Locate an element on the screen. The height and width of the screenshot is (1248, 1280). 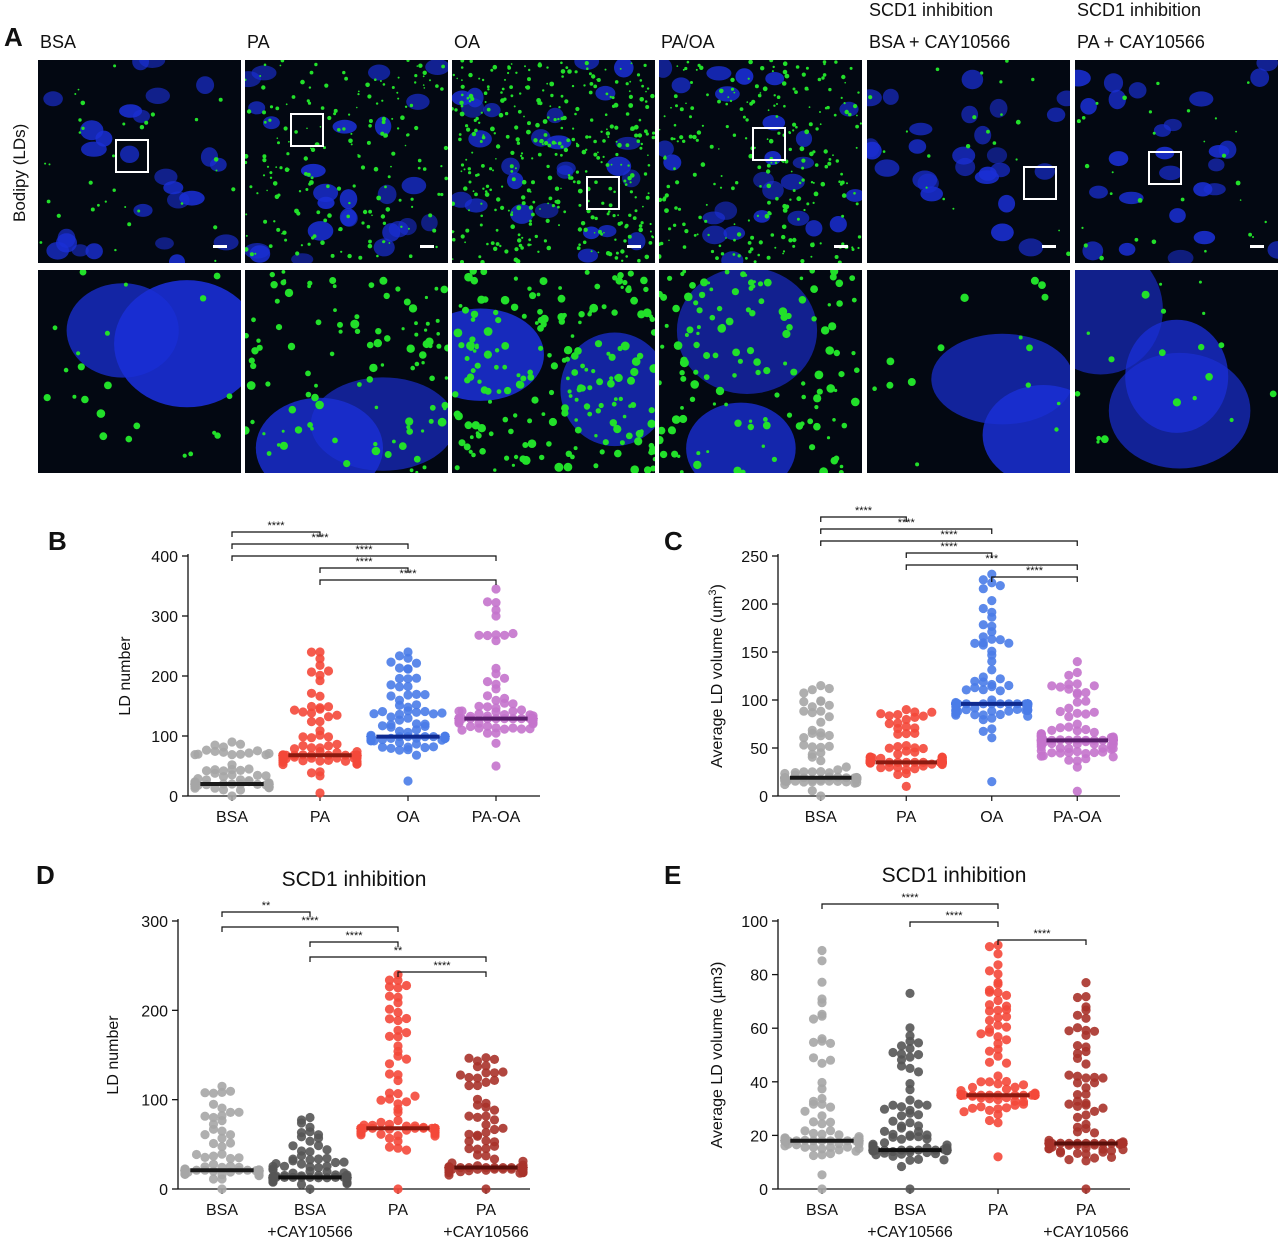
column-label-line1: SCD1 inhibition is located at coordinates (1139, 10).